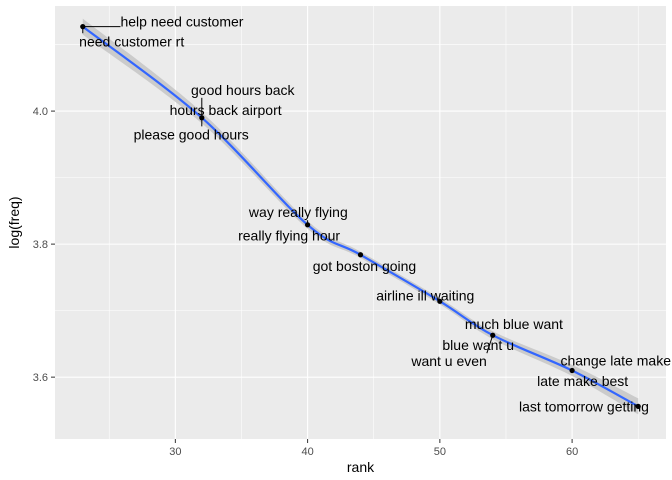 Image resolution: width=672 pixels, height=480 pixels. What do you see at coordinates (425, 295) in the screenshot?
I see `point-label: airline ill waiting` at bounding box center [425, 295].